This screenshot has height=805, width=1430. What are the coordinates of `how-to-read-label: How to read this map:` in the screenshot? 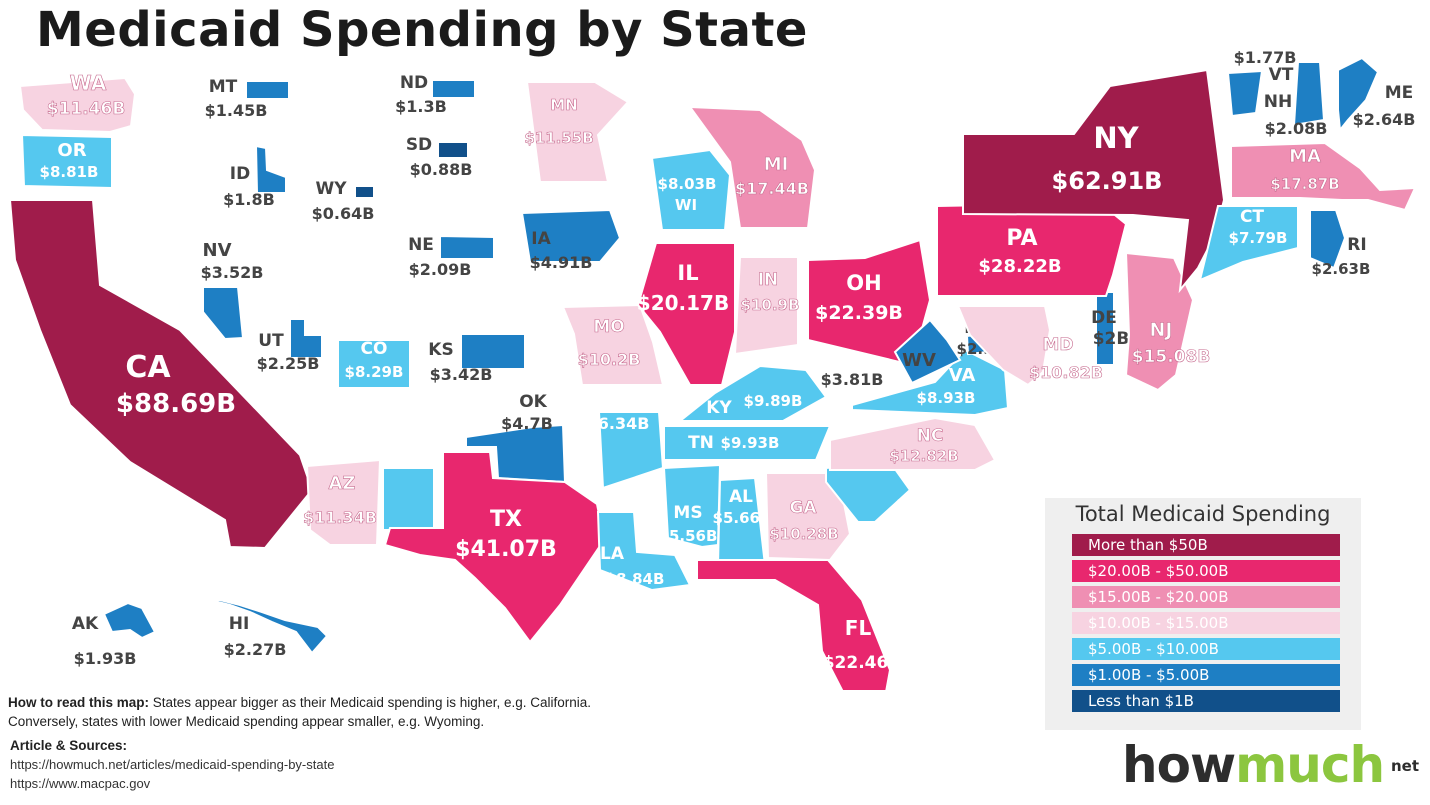 It's located at (79, 702).